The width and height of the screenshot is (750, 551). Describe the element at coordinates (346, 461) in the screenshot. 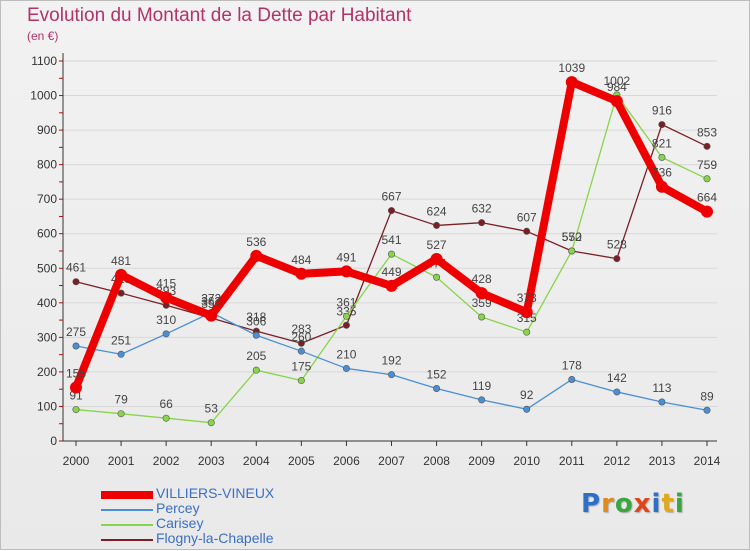

I see `x-tick-label: 2006` at that location.